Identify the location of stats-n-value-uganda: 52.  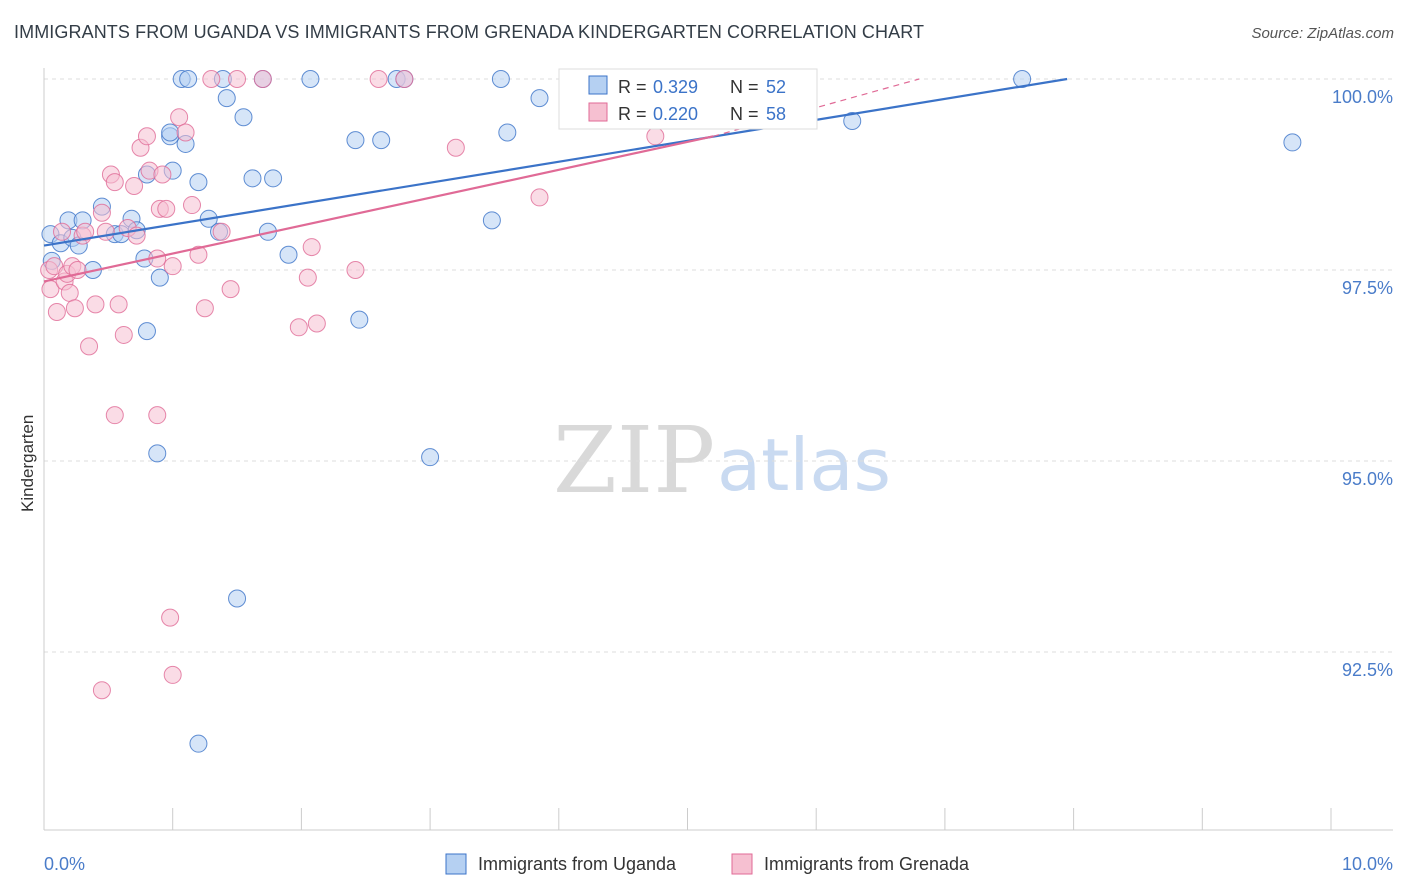
(776, 87).